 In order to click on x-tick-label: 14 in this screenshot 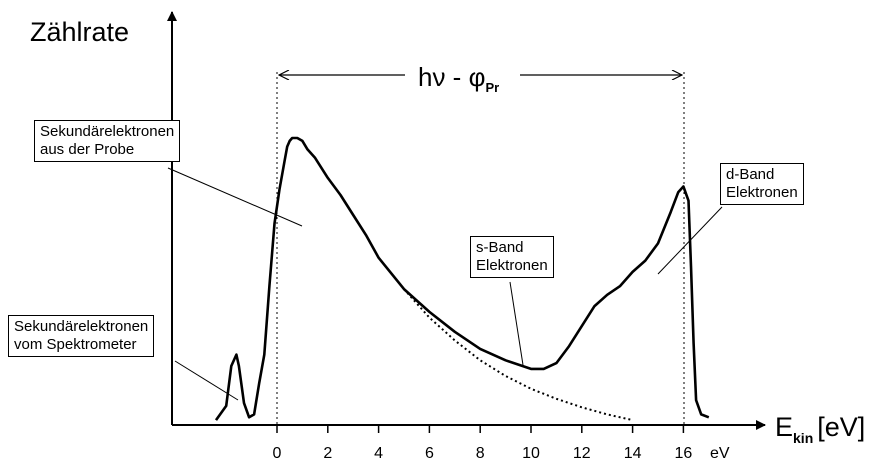, I will do `click(633, 453)`.